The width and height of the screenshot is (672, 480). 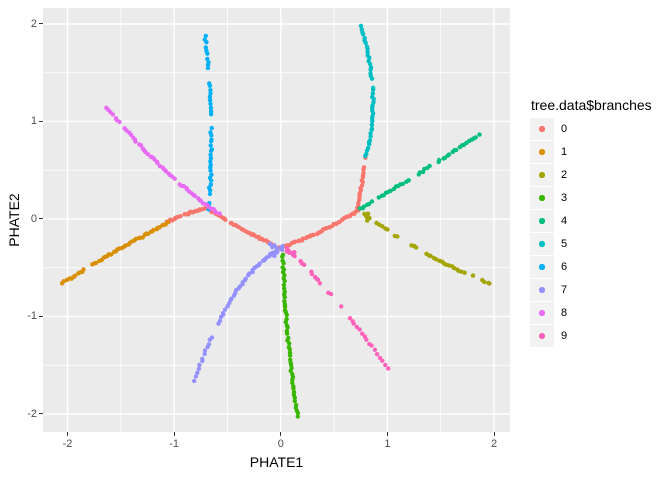 I want to click on legend-label: 2, so click(x=564, y=175).